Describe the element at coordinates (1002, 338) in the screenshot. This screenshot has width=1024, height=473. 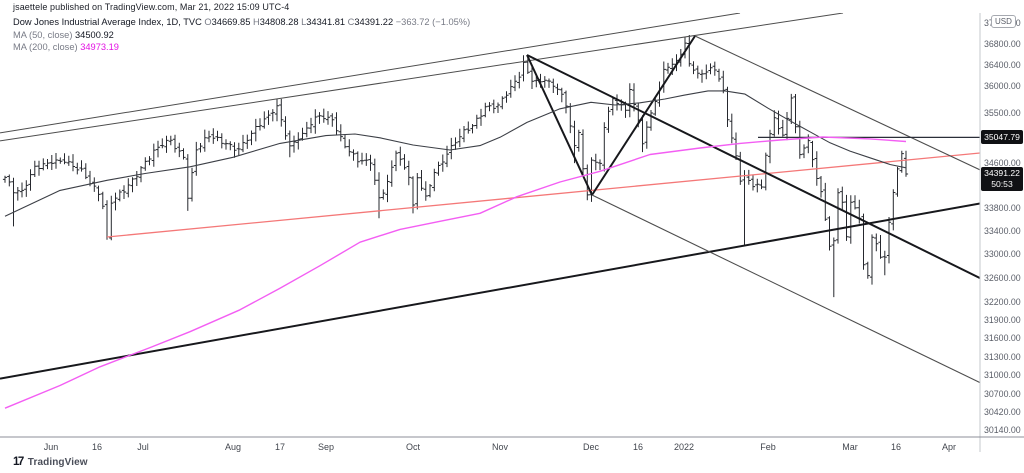
I see `price-tick-31600: 31600.00` at that location.